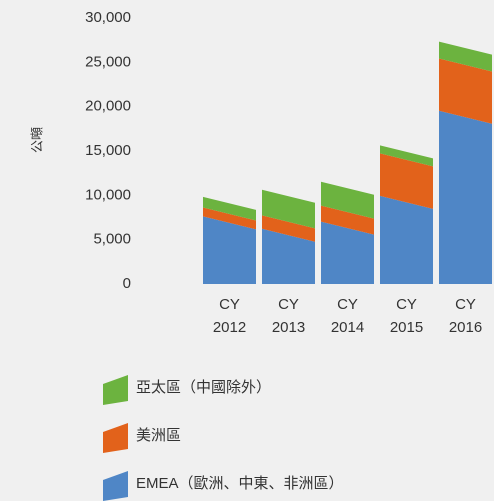 The width and height of the screenshot is (494, 501). Describe the element at coordinates (465, 316) in the screenshot. I see `x-tick-label: CY 2016` at that location.